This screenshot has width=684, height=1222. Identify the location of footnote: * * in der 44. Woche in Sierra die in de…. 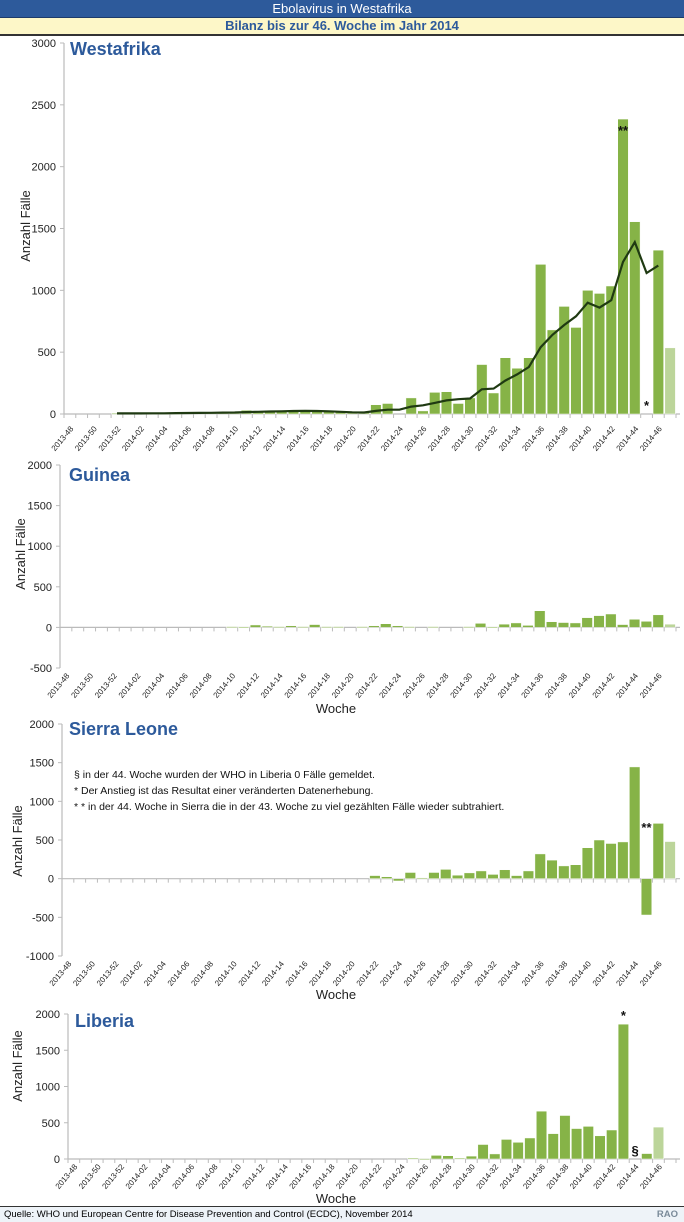
(289, 807).